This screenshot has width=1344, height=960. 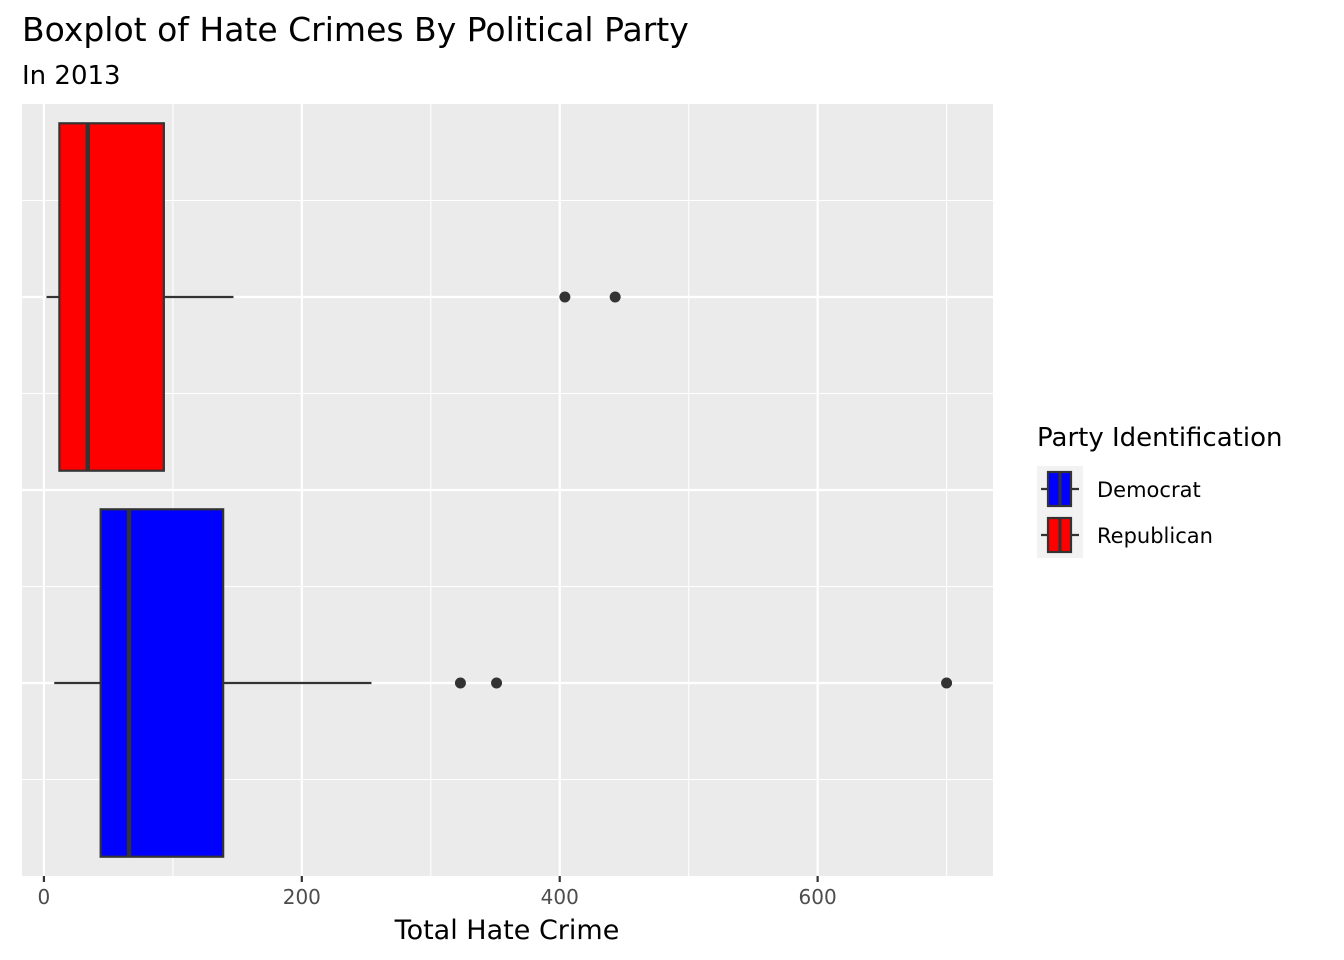 I want to click on legend-title: Party Identification, so click(x=1159, y=438).